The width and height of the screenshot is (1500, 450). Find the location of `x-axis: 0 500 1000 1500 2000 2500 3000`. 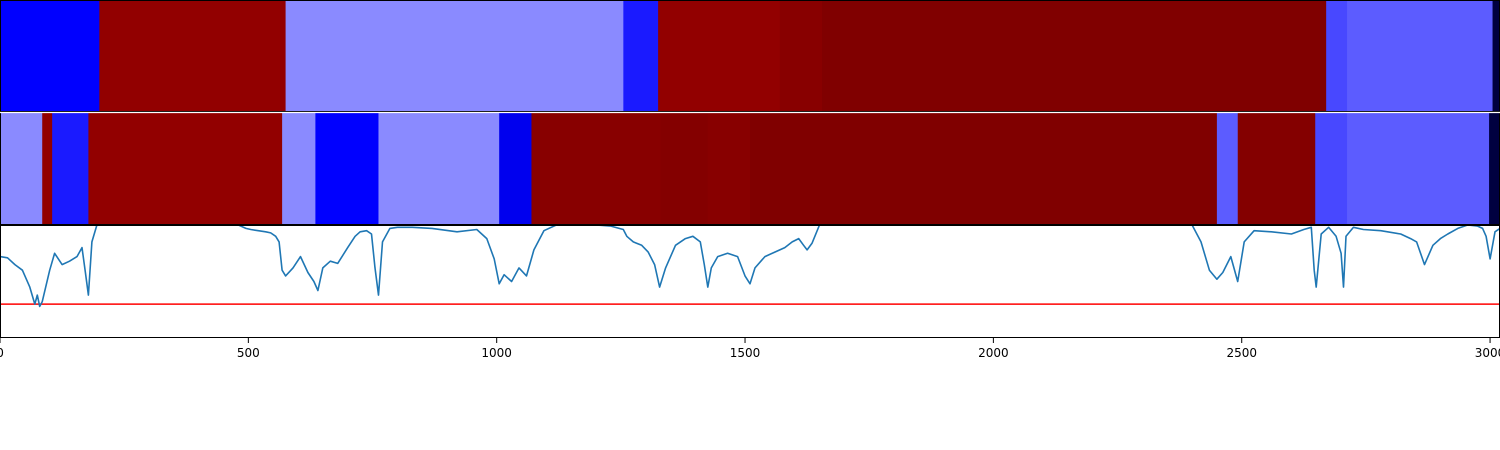

x-axis: 0 500 1000 1500 2000 2500 3000 is located at coordinates (750, 349).